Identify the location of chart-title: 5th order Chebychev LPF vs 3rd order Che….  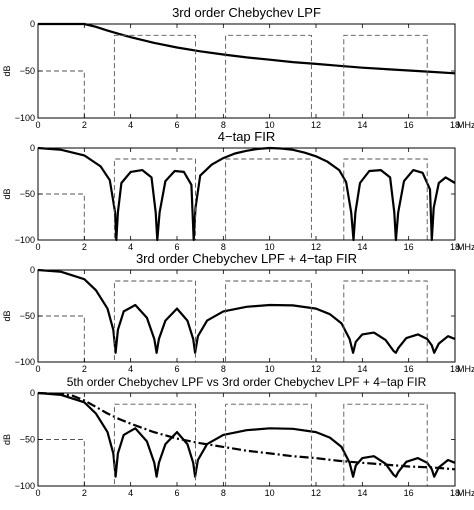
(247, 382).